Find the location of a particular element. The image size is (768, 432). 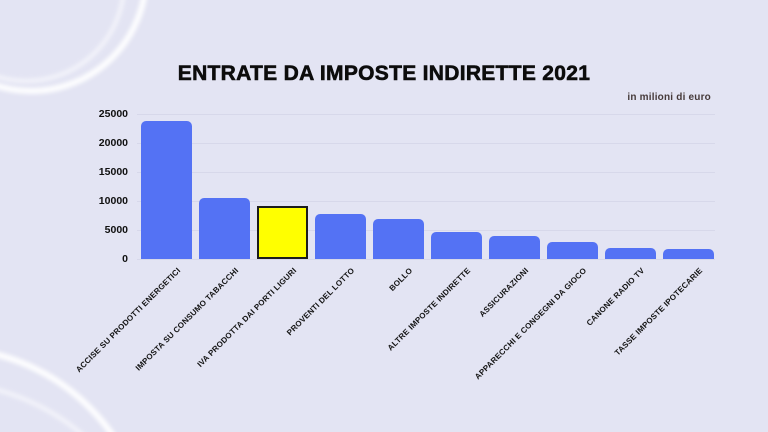

bar-canone-radio-tv is located at coordinates (630, 253).